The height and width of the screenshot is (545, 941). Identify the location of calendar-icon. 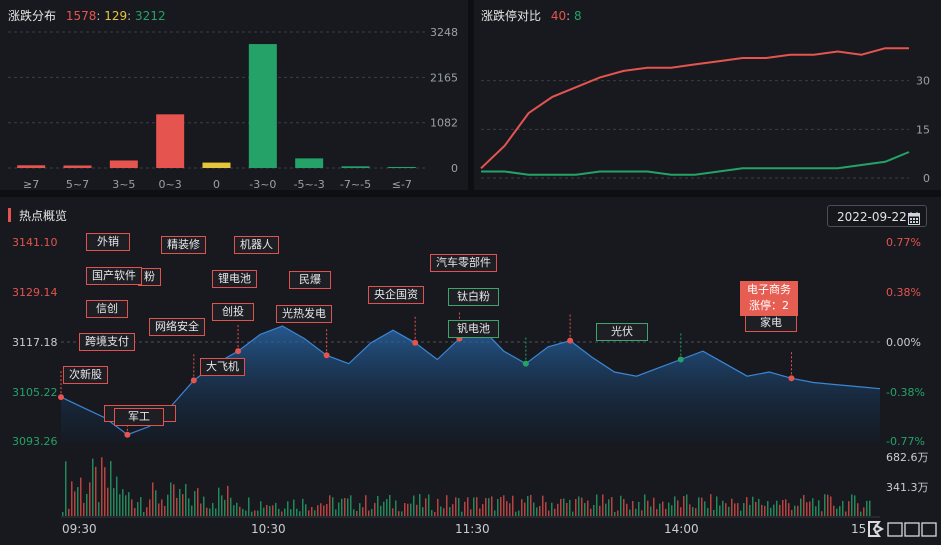
(914, 217).